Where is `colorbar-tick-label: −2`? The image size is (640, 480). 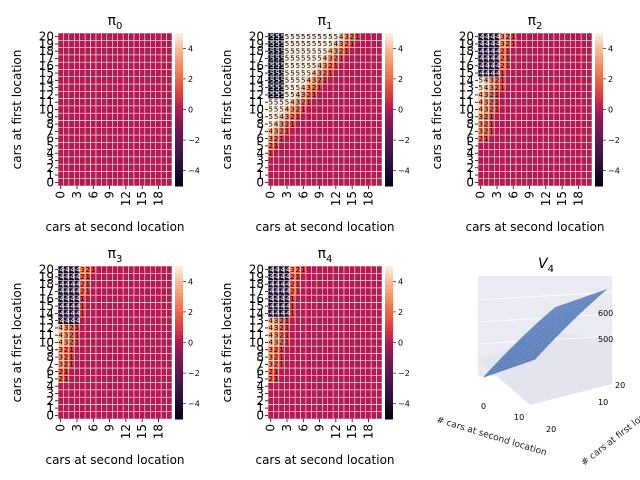
colorbar-tick-label: −2 is located at coordinates (194, 140).